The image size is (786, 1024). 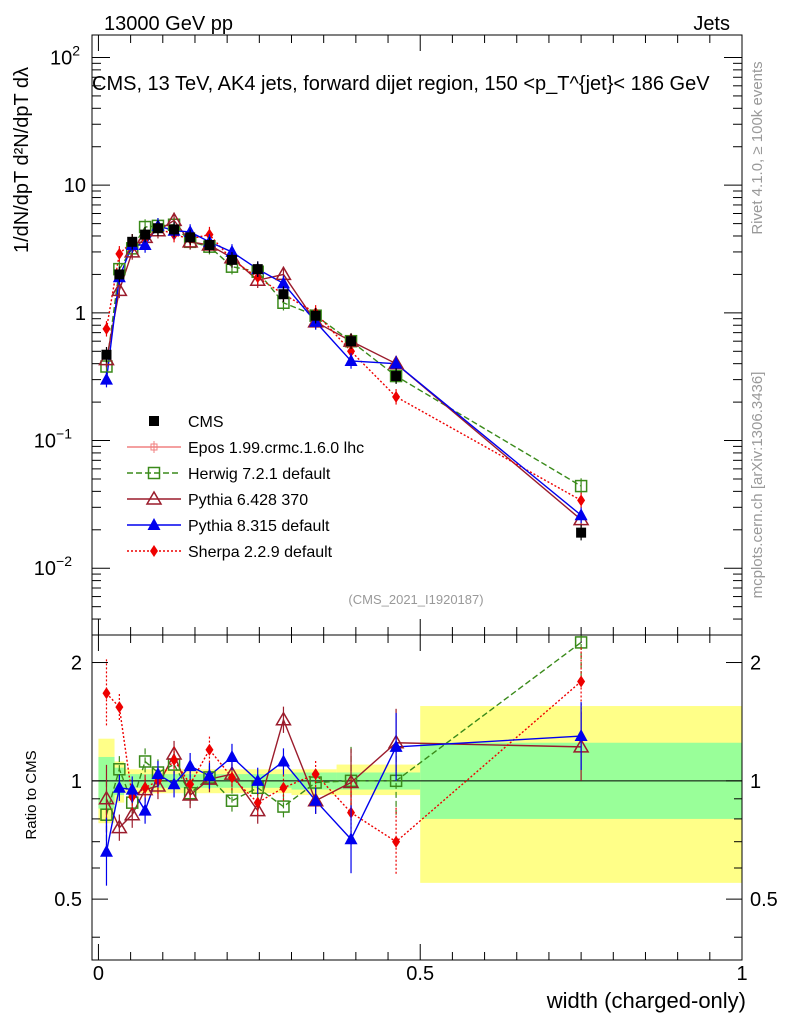 I want to click on main-ytick-label: 10², so click(x=65, y=55).